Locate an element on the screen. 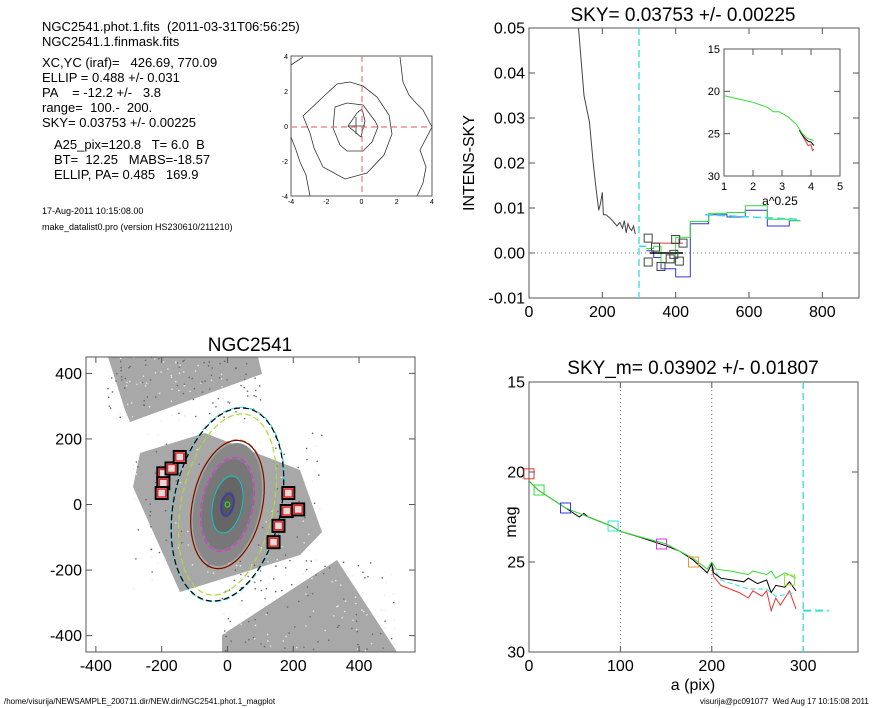 The height and width of the screenshot is (708, 885). inset-ytick-label: 20 is located at coordinates (714, 92).